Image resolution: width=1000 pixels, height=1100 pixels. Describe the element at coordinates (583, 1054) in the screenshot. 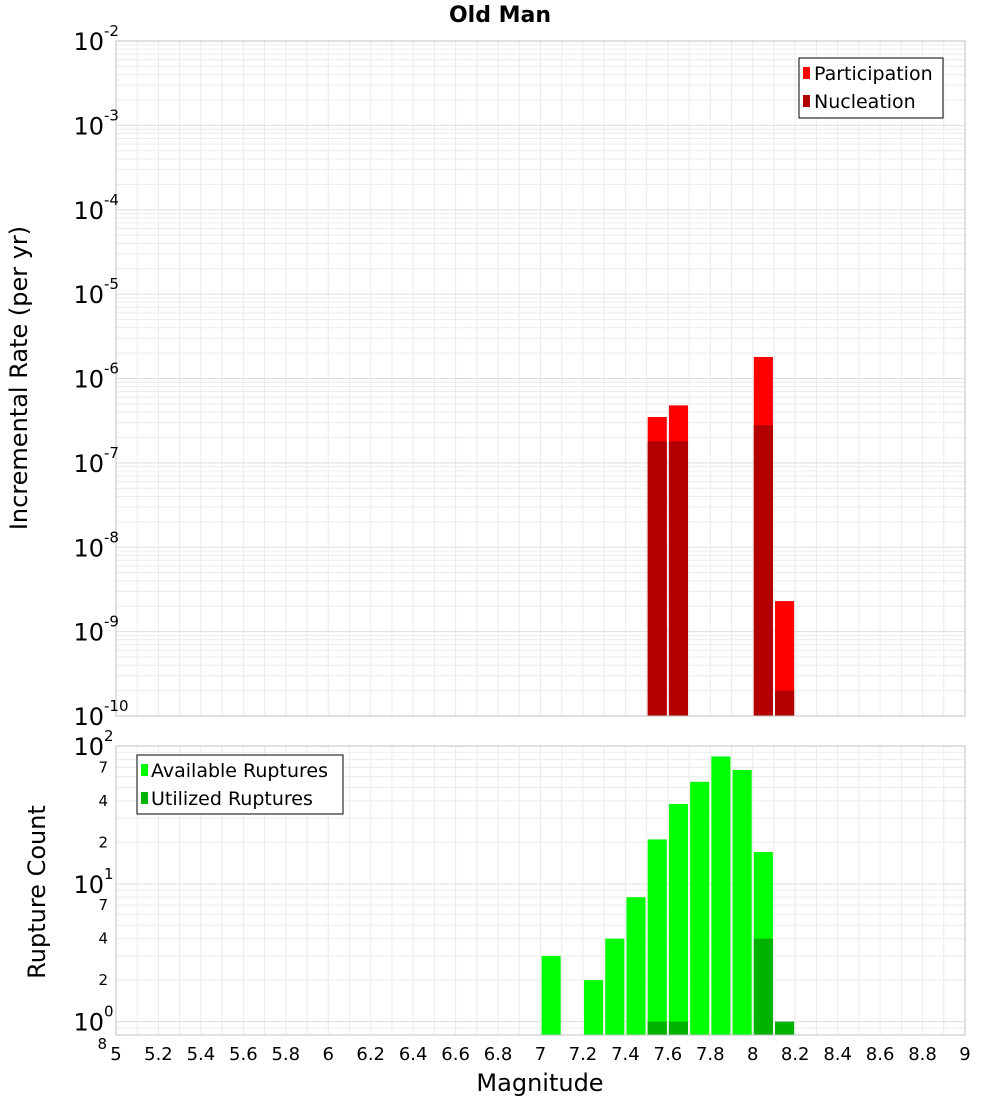

I see `magnitude-x-tick-label: 7.2` at that location.